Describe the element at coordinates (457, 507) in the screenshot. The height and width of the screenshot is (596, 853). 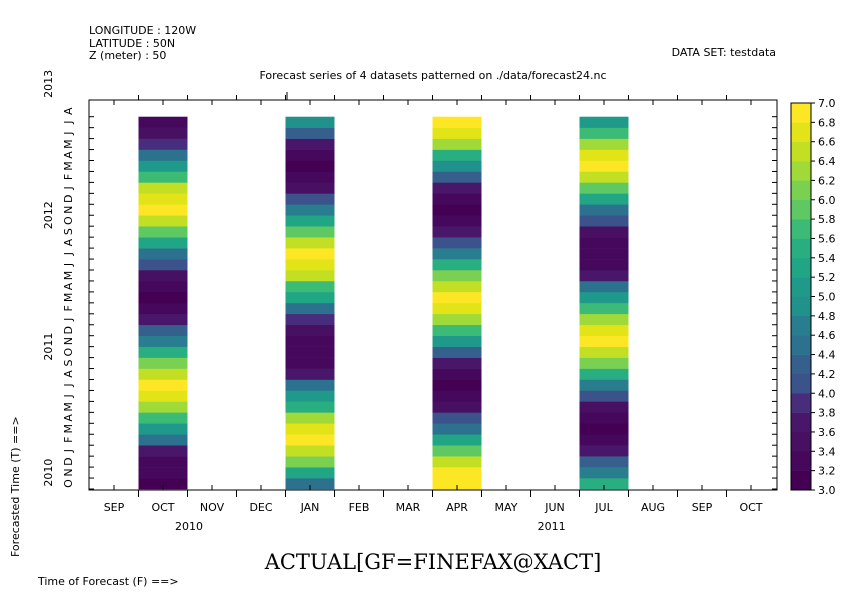
I see `x-tick-label: APR` at that location.